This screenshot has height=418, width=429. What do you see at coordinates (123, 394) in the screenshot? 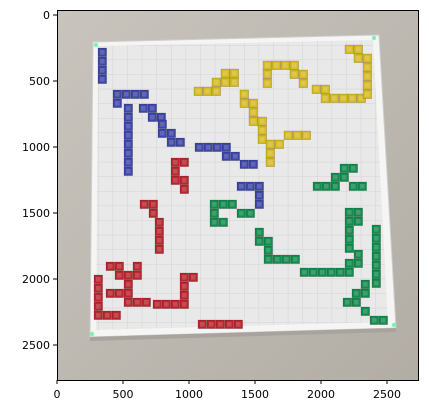
I see `x-tick-label: 500` at bounding box center [123, 394].